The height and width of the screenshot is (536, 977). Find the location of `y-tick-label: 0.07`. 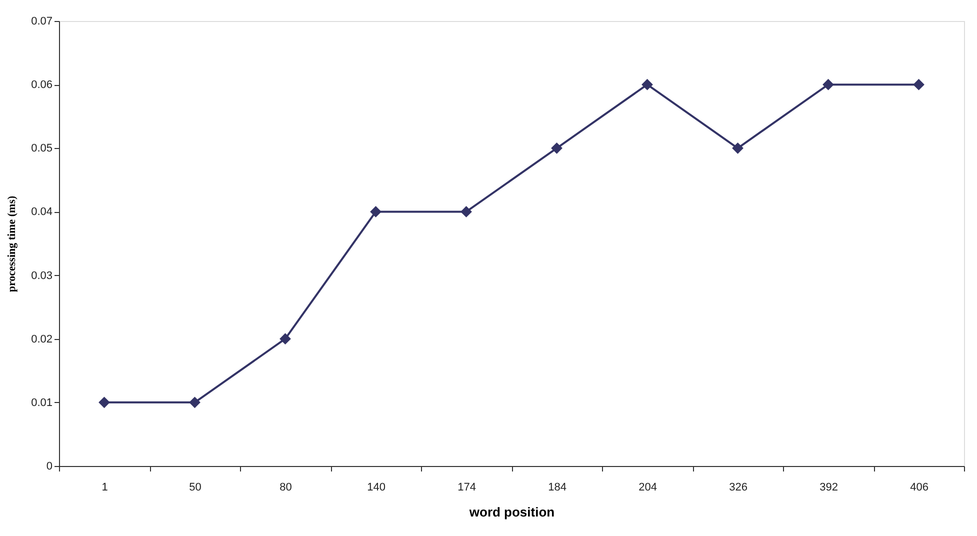

y-tick-label: 0.07 is located at coordinates (41, 22).